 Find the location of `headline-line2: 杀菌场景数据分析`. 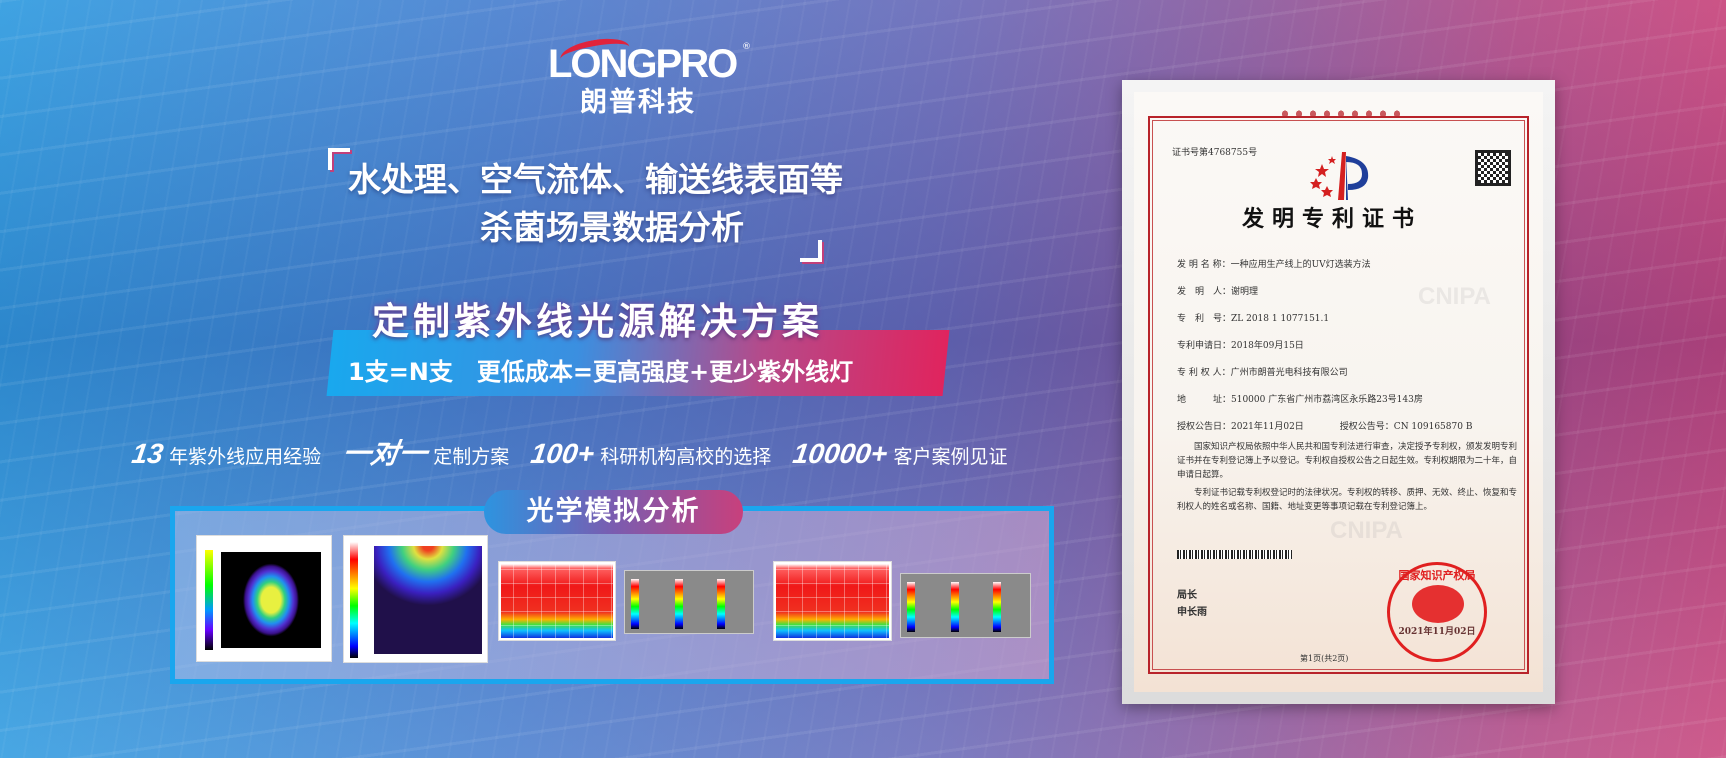

headline-line2: 杀菌场景数据分析 is located at coordinates (612, 227).